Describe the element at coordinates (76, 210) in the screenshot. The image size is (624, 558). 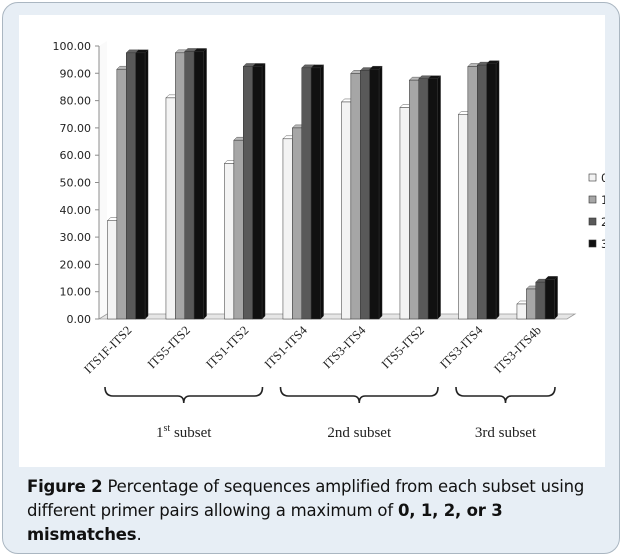
I see `y-tick-label: 40.00` at that location.